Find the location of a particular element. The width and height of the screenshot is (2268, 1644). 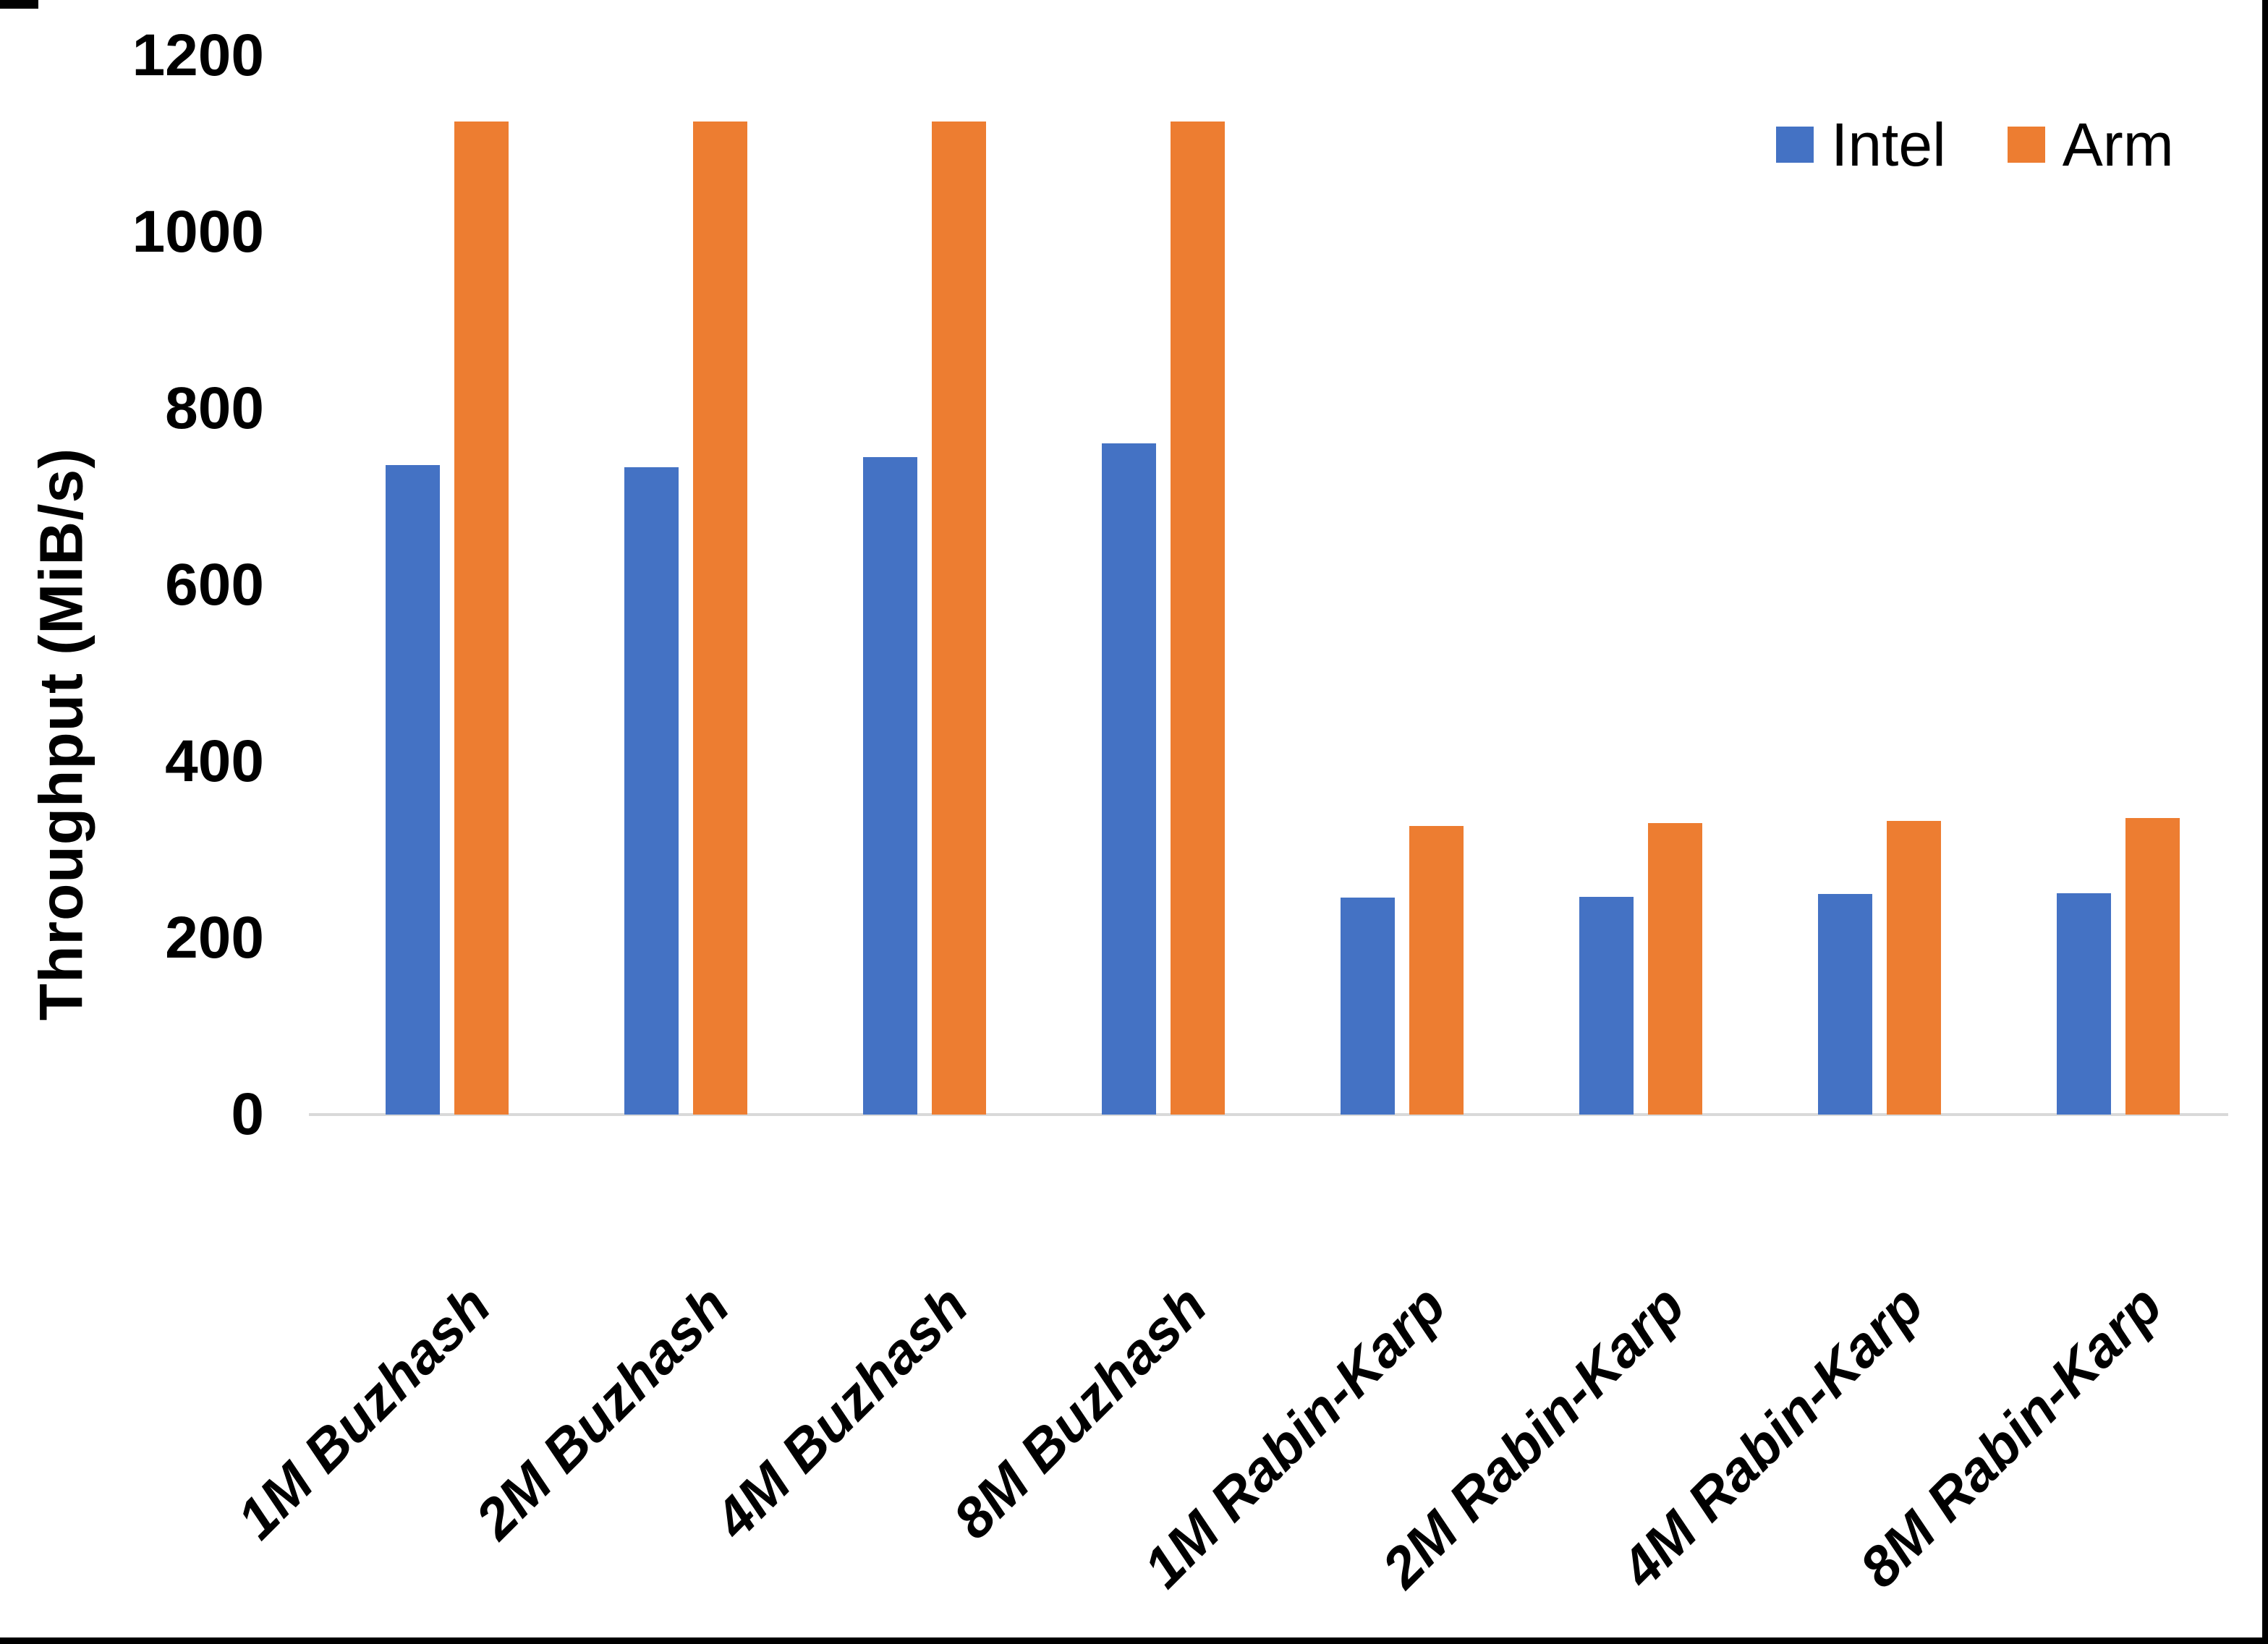

bar-intel-4m-buzhash is located at coordinates (890, 786).